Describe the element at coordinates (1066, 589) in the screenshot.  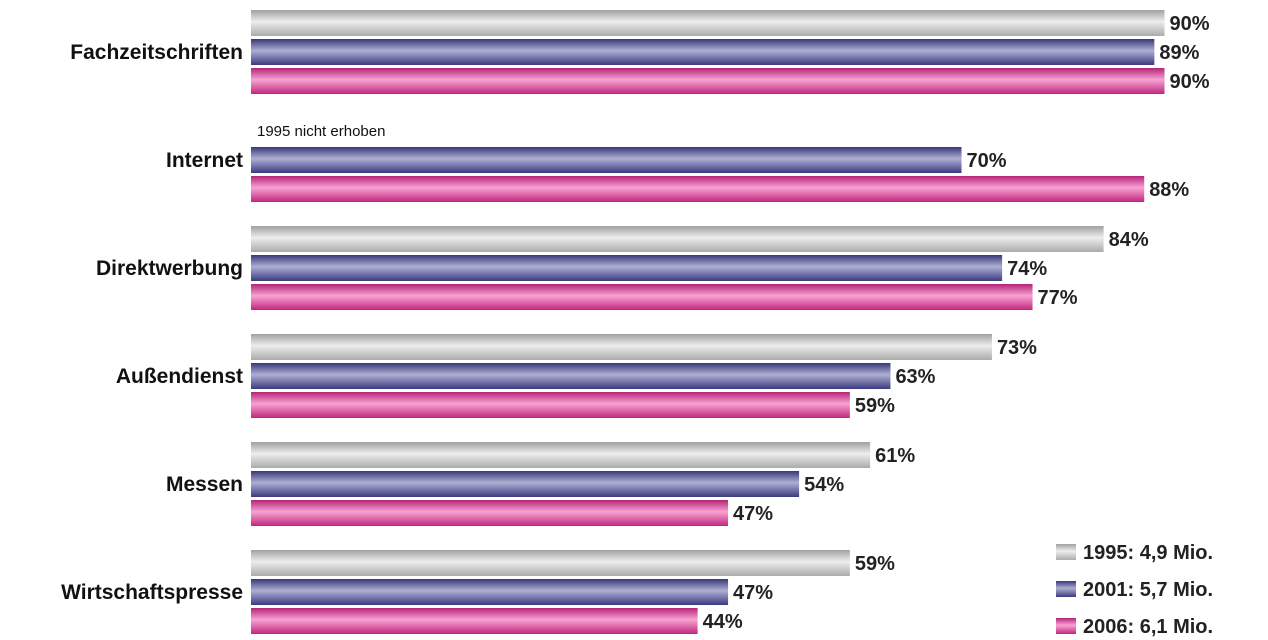
I see `legend-swatch-2001` at that location.